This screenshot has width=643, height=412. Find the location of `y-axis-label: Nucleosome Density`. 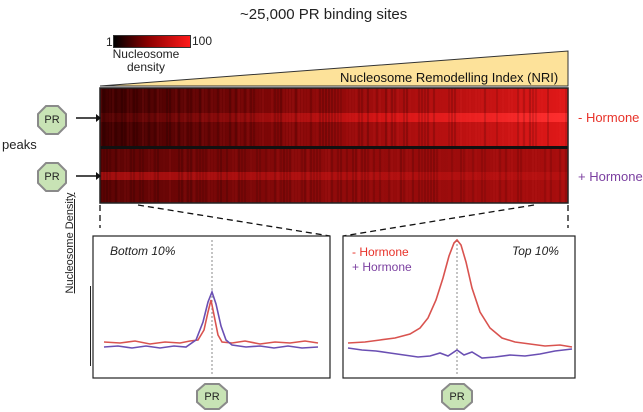

y-axis-label: Nucleosome Density is located at coordinates (70, 243).